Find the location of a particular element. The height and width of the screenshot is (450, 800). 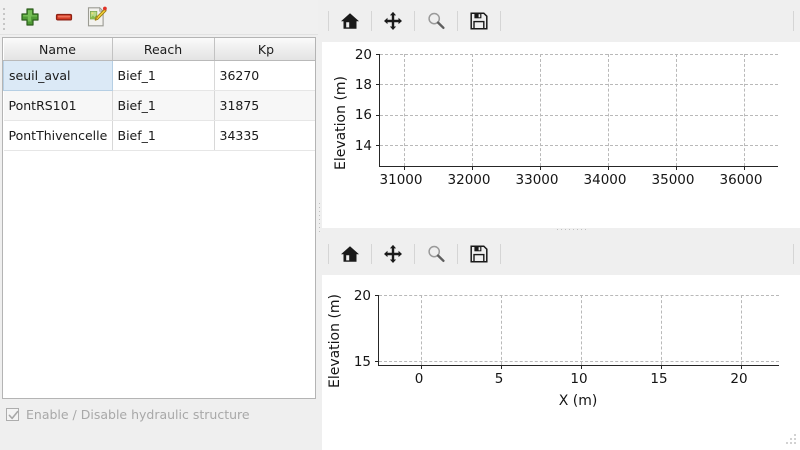

plot-toolbar-bottom is located at coordinates (561, 254).